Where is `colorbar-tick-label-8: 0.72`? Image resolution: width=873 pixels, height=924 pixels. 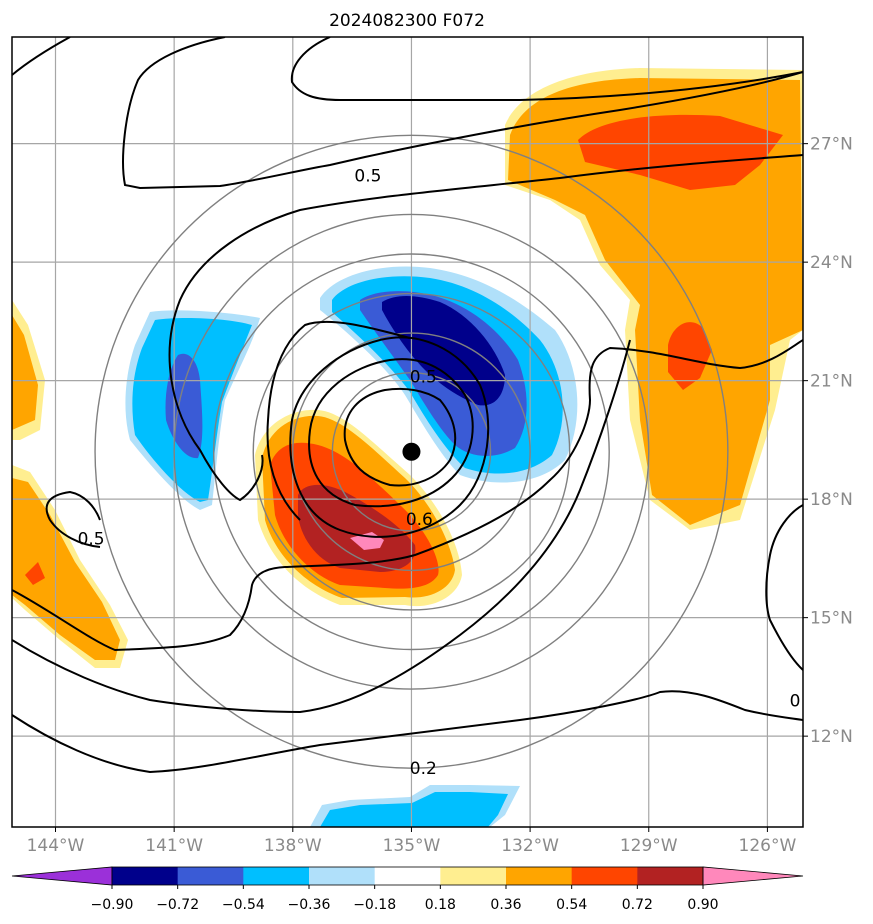 colorbar-tick-label-8: 0.72 is located at coordinates (637, 905).